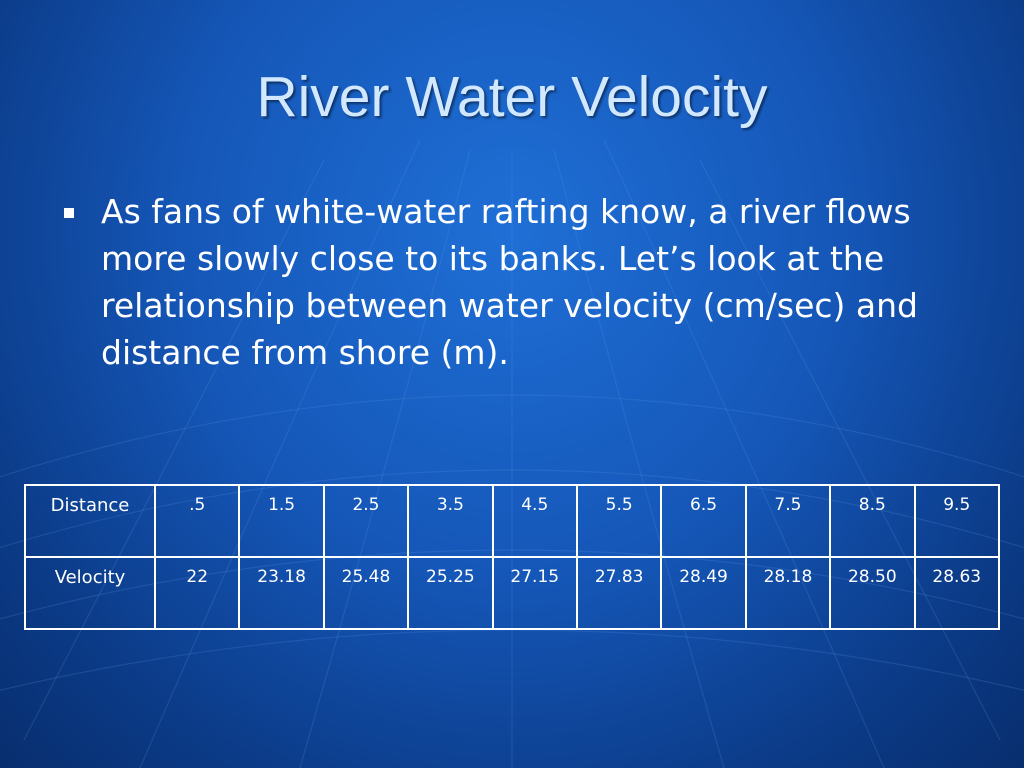 This screenshot has height=768, width=1024. I want to click on table-cell: .5, so click(197, 521).